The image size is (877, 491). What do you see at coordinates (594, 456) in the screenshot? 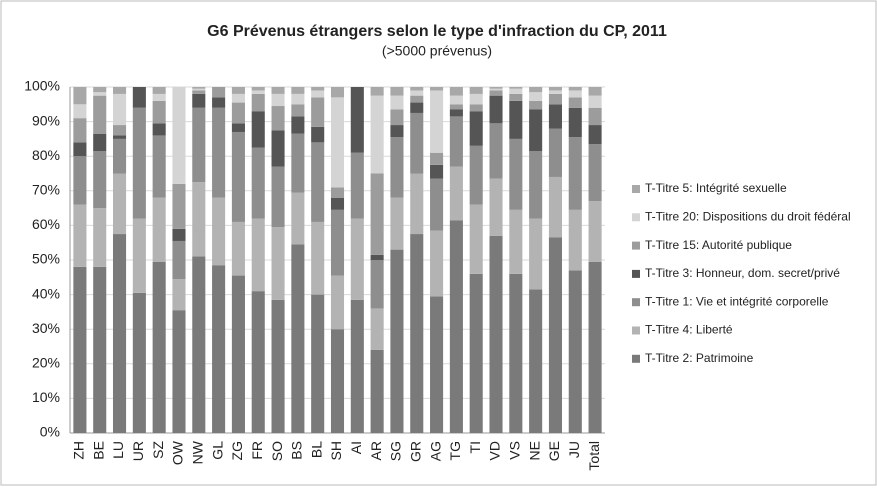
I see `x-tick-label: Total` at bounding box center [594, 456].